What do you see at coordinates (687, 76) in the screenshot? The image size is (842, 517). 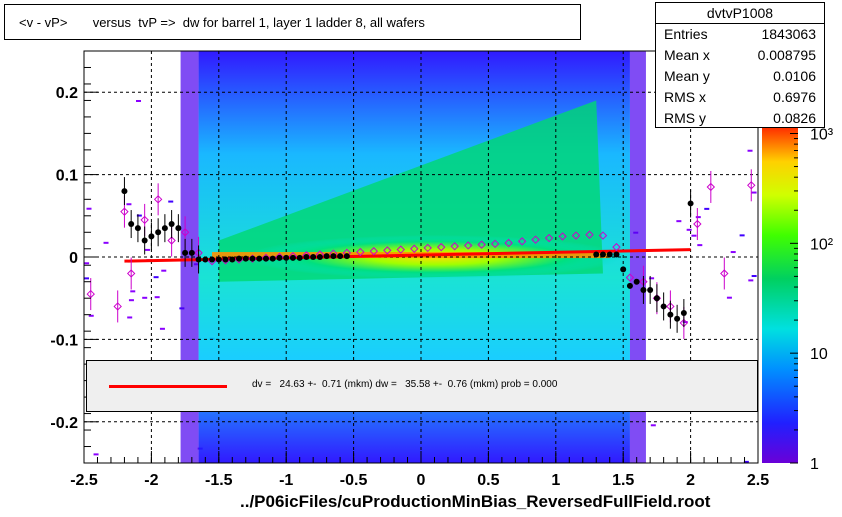 I see `stats-label: Mean y` at bounding box center [687, 76].